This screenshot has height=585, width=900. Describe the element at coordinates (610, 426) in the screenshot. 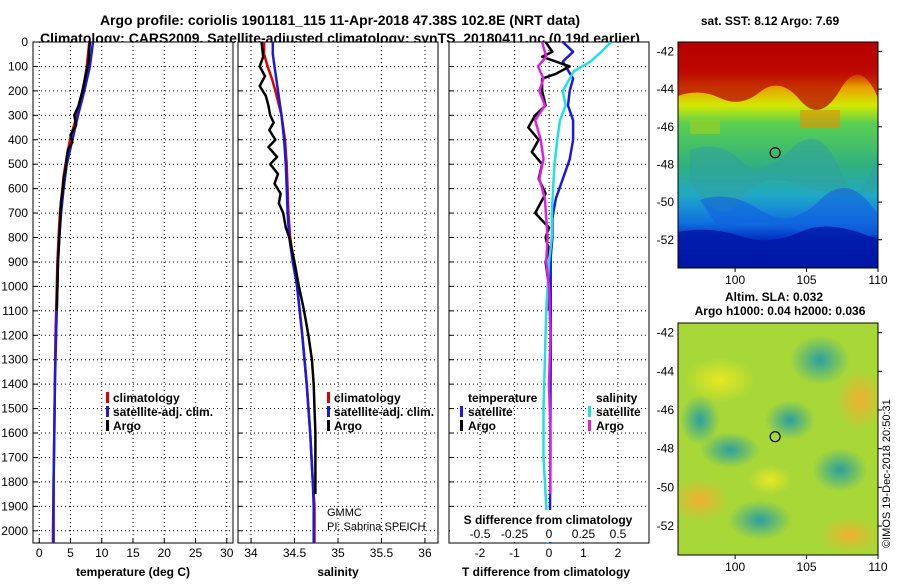

I see `legend-label-s-argo: Argo` at that location.